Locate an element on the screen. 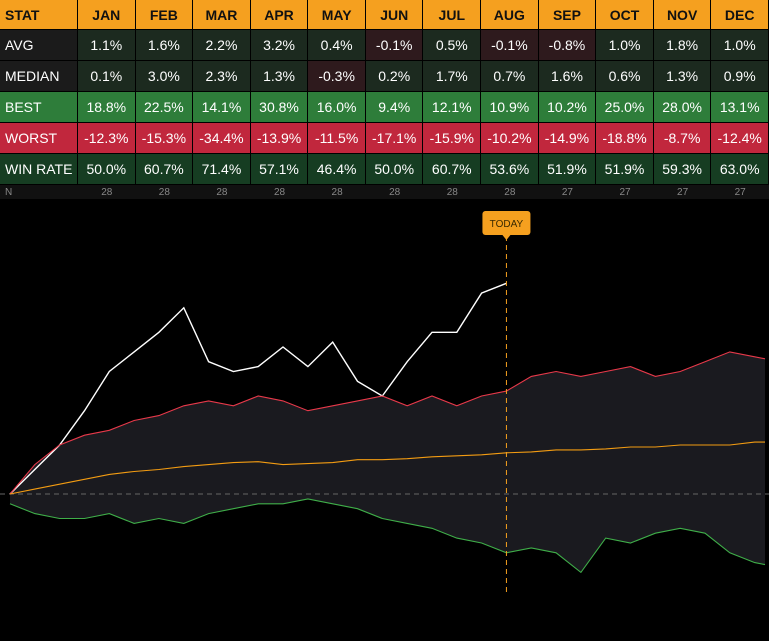 The width and height of the screenshot is (769, 641). stat-cell: 3.0% is located at coordinates (164, 76).